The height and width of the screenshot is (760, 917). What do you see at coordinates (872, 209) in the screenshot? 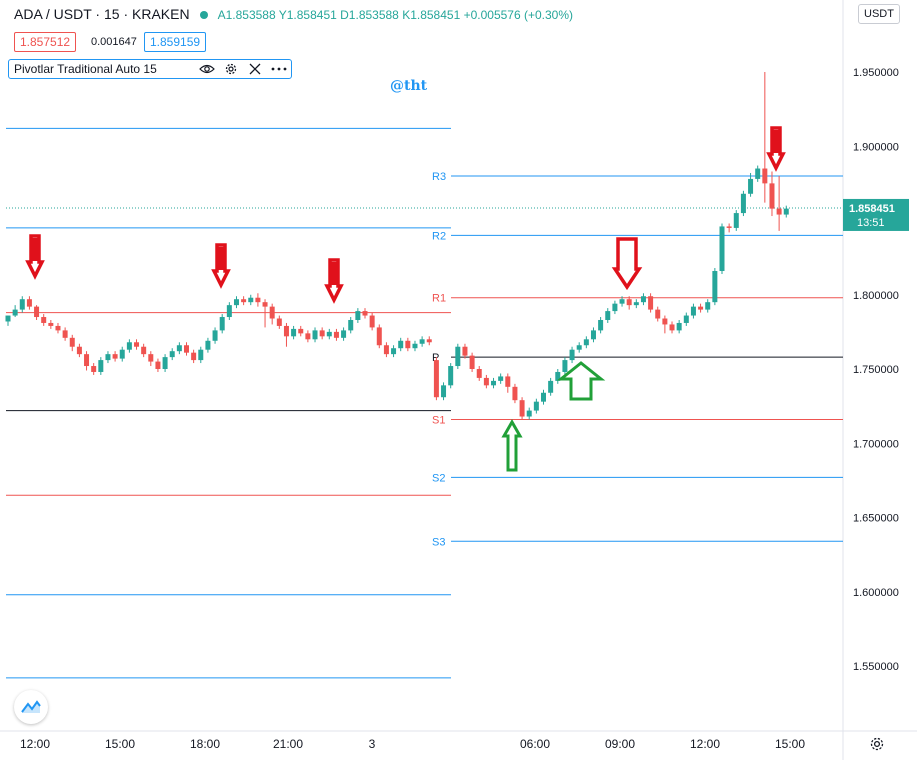
I see `current-price-label: 1.858451` at bounding box center [872, 209].